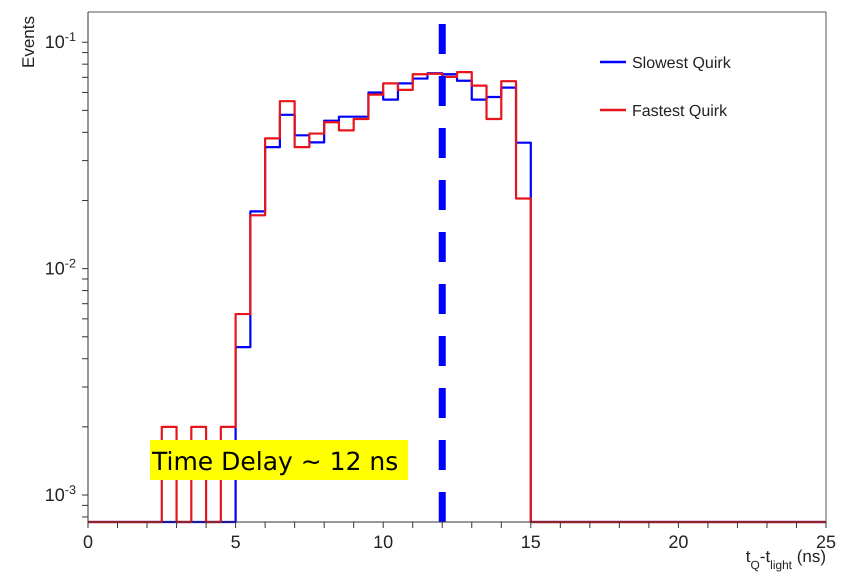 Image resolution: width=845 pixels, height=577 pixels. Describe the element at coordinates (682, 63) in the screenshot. I see `legend-label: Slowest Quirk` at that location.